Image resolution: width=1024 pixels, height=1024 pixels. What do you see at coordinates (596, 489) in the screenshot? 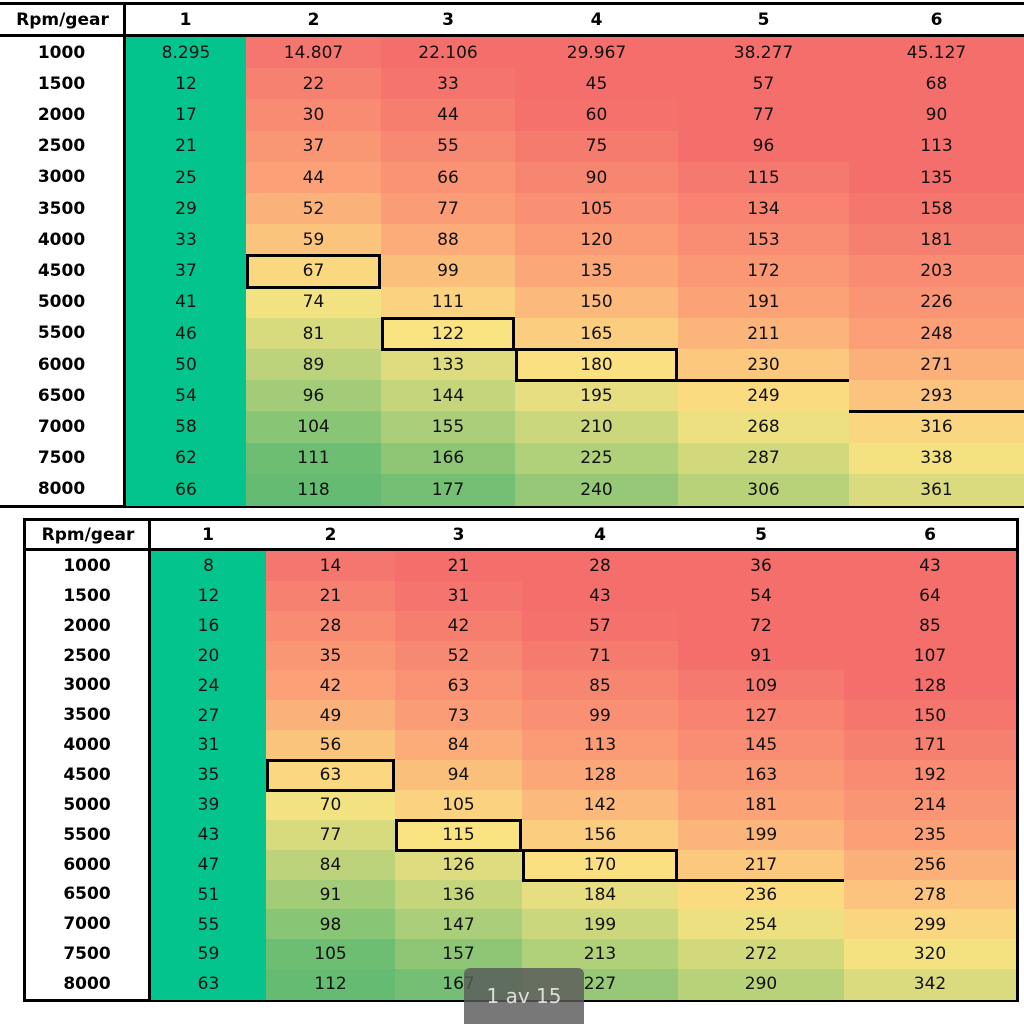
I see `speed-cell: 240` at bounding box center [596, 489].